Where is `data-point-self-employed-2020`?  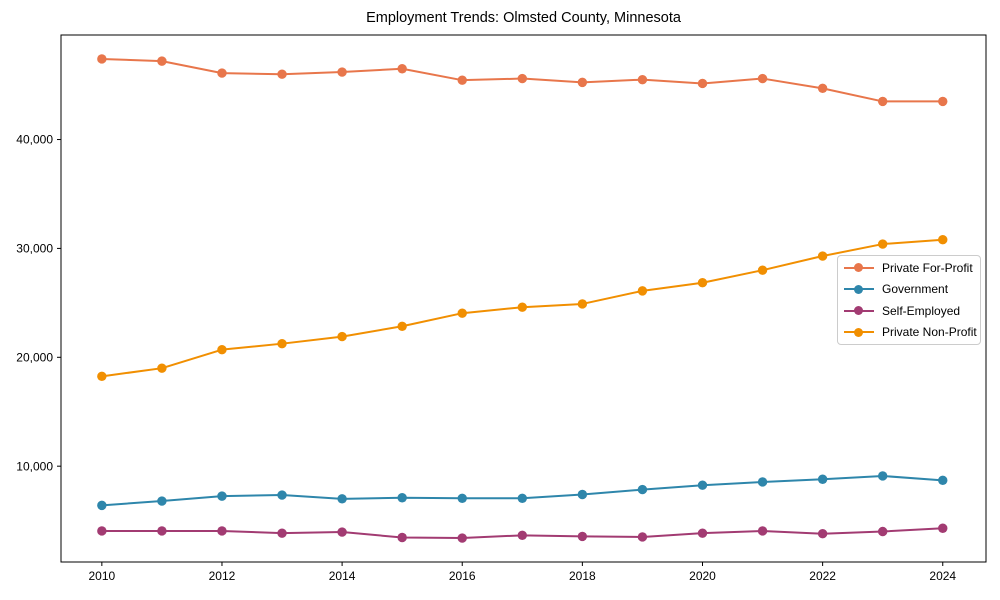
data-point-self-employed-2020 is located at coordinates (702, 533).